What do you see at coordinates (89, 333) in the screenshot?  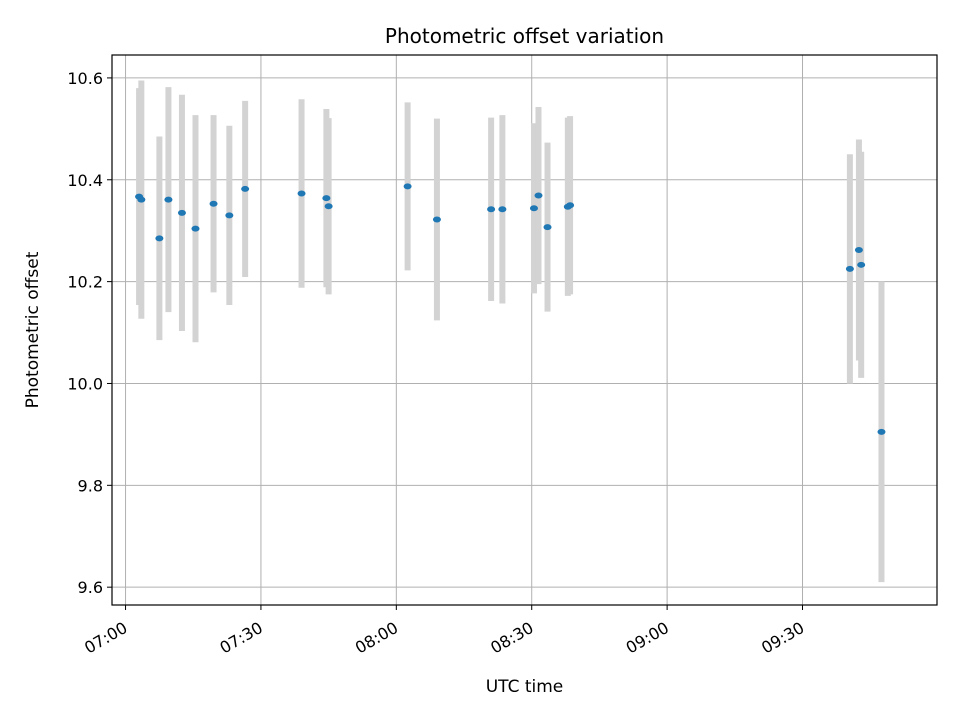 I see `y-axis: 9.6 9.8 10.0 10.2 10.4 10.6` at bounding box center [89, 333].